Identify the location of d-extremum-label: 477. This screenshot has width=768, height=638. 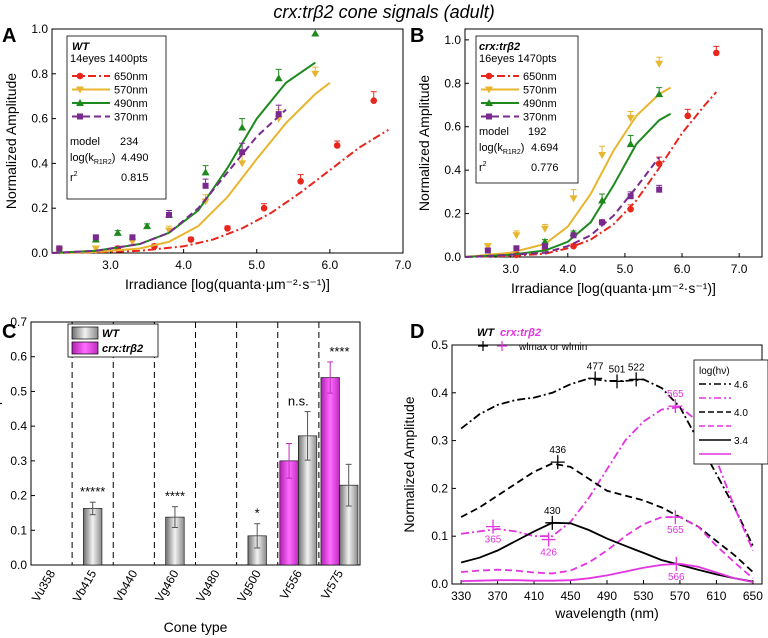
(595, 366).